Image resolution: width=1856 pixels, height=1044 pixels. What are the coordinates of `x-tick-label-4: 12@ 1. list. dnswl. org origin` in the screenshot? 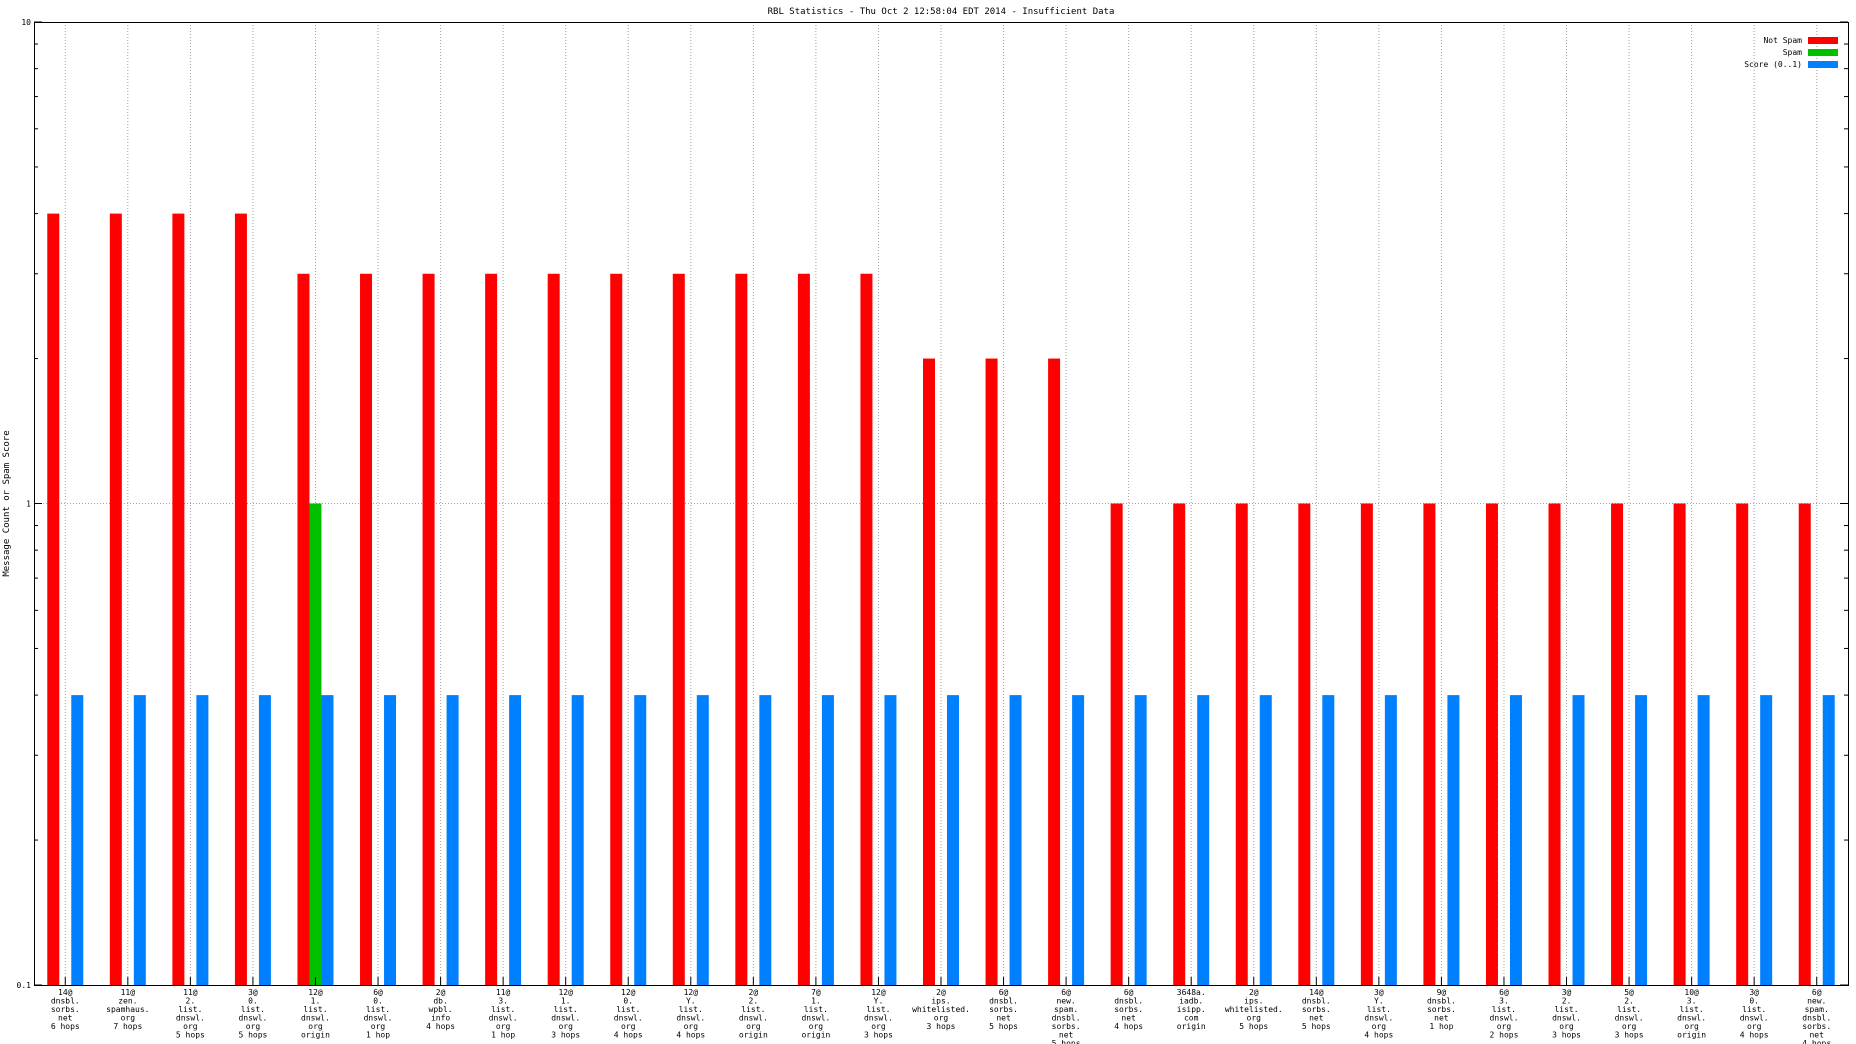 It's located at (315, 1014).